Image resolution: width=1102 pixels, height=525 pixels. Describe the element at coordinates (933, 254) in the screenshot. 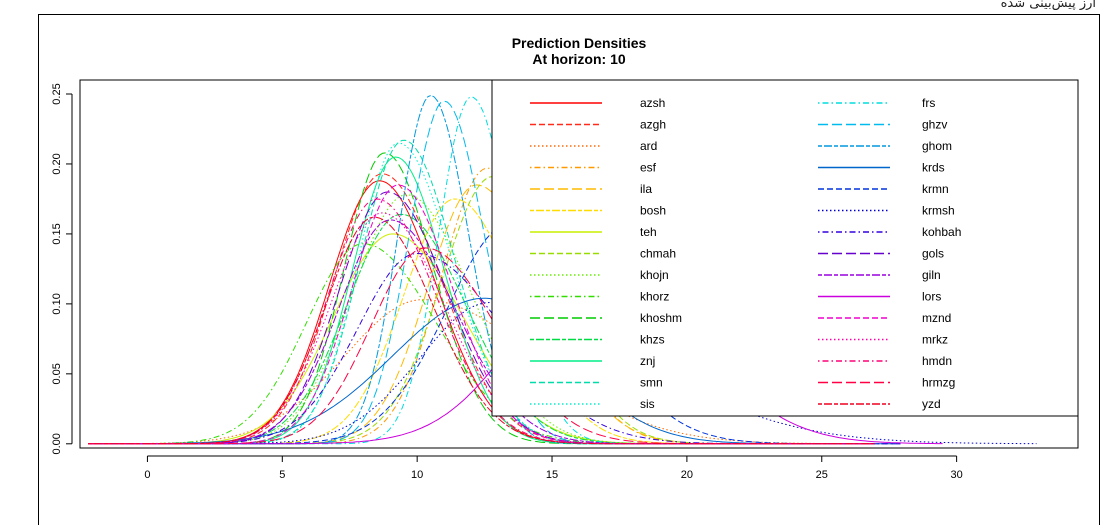

I see `legend-label-gols: gols` at that location.